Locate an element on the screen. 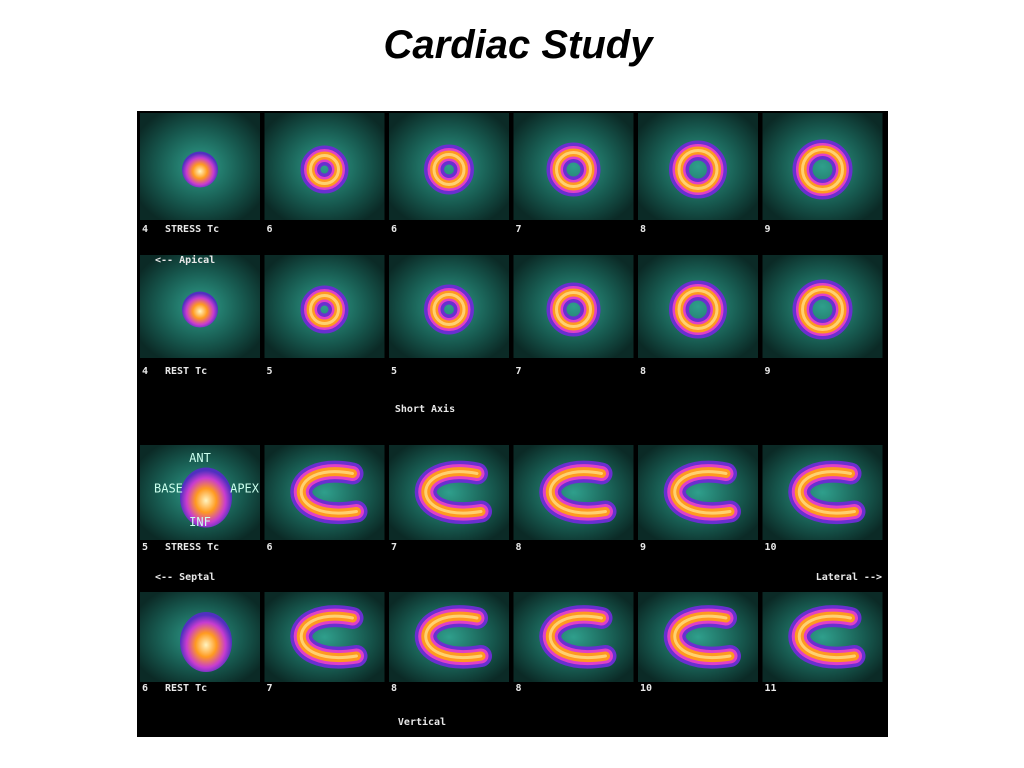  annotation: <-- Septal is located at coordinates (185, 577).